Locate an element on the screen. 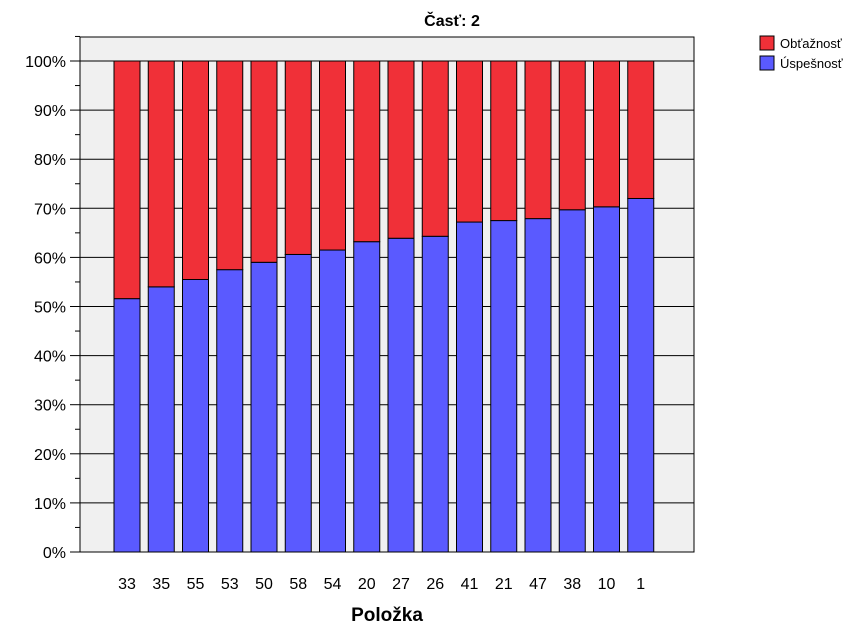 This screenshot has height=631, width=866. x-axis-title: Položka is located at coordinates (387, 615).